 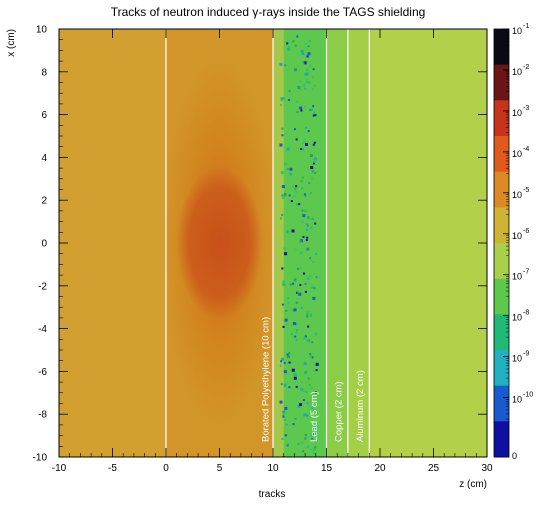 I want to click on colorbar-tick-exponent: -7, so click(x=526, y=272).